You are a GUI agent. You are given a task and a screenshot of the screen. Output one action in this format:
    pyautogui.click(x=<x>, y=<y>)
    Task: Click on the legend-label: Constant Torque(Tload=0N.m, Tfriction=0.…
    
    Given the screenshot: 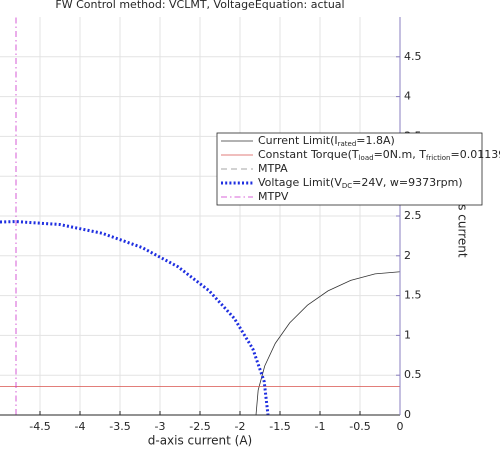 What is the action you would take?
    pyautogui.click(x=379, y=155)
    